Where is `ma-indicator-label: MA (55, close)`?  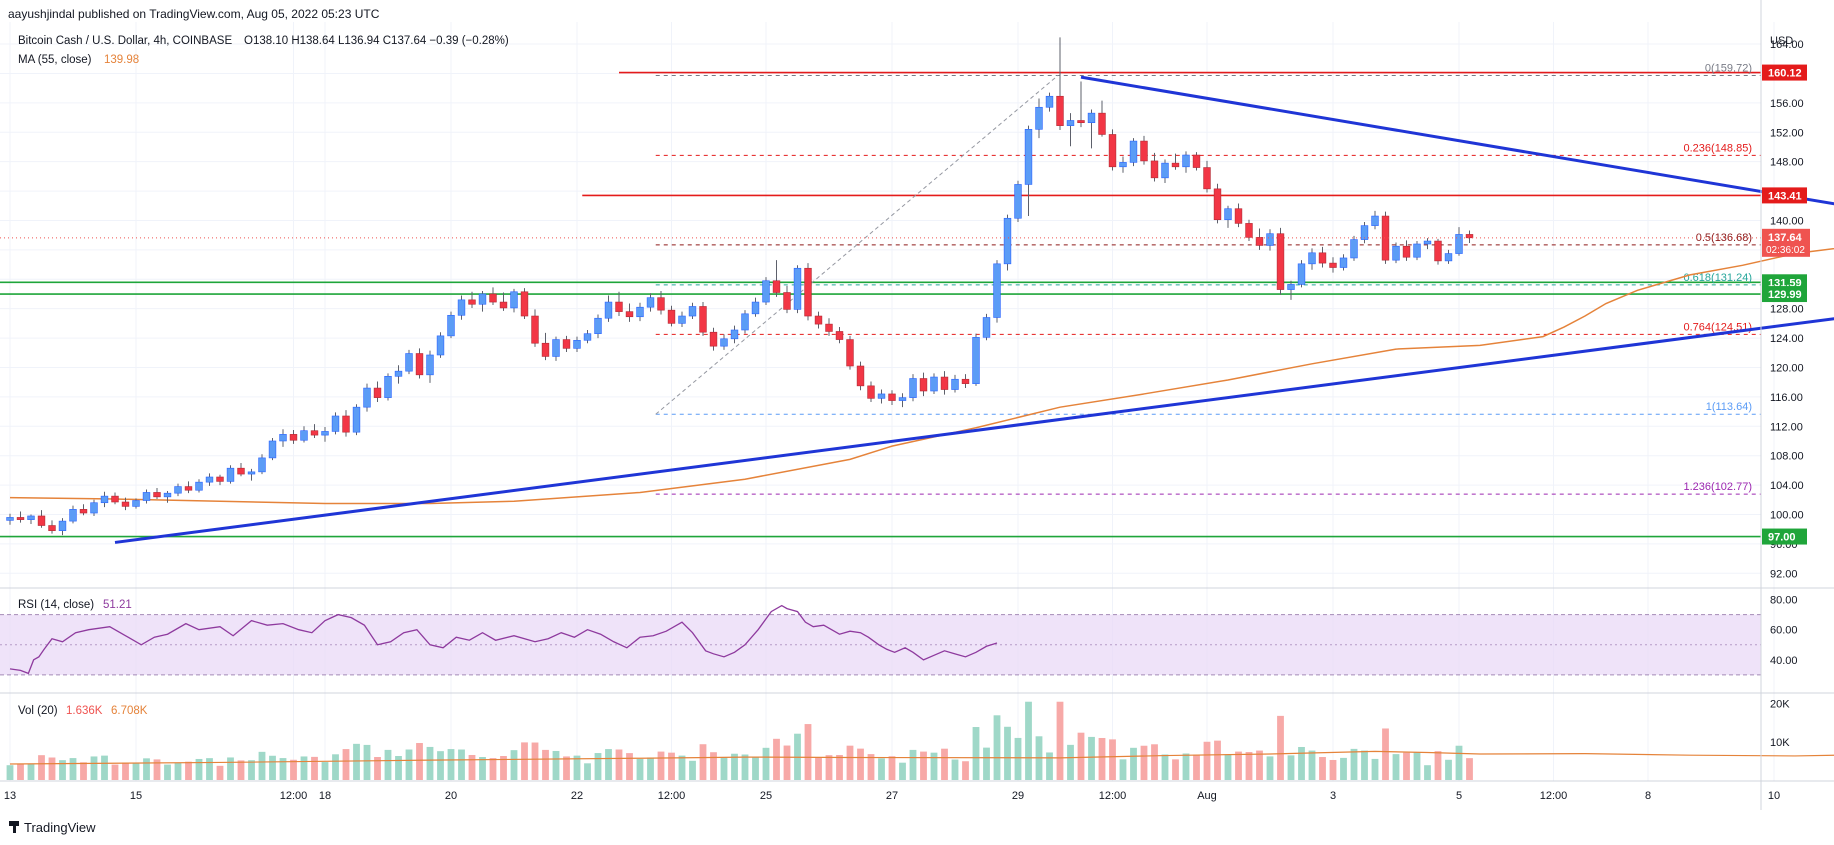
ma-indicator-label: MA (55, close) is located at coordinates (55, 60).